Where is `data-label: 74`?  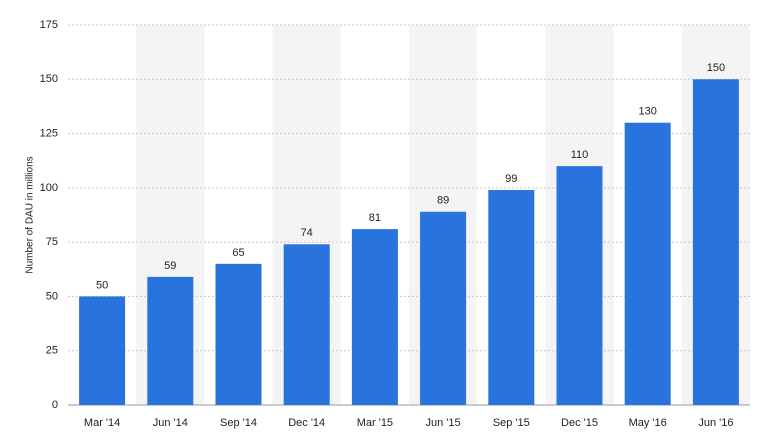
data-label: 74 is located at coordinates (307, 233).